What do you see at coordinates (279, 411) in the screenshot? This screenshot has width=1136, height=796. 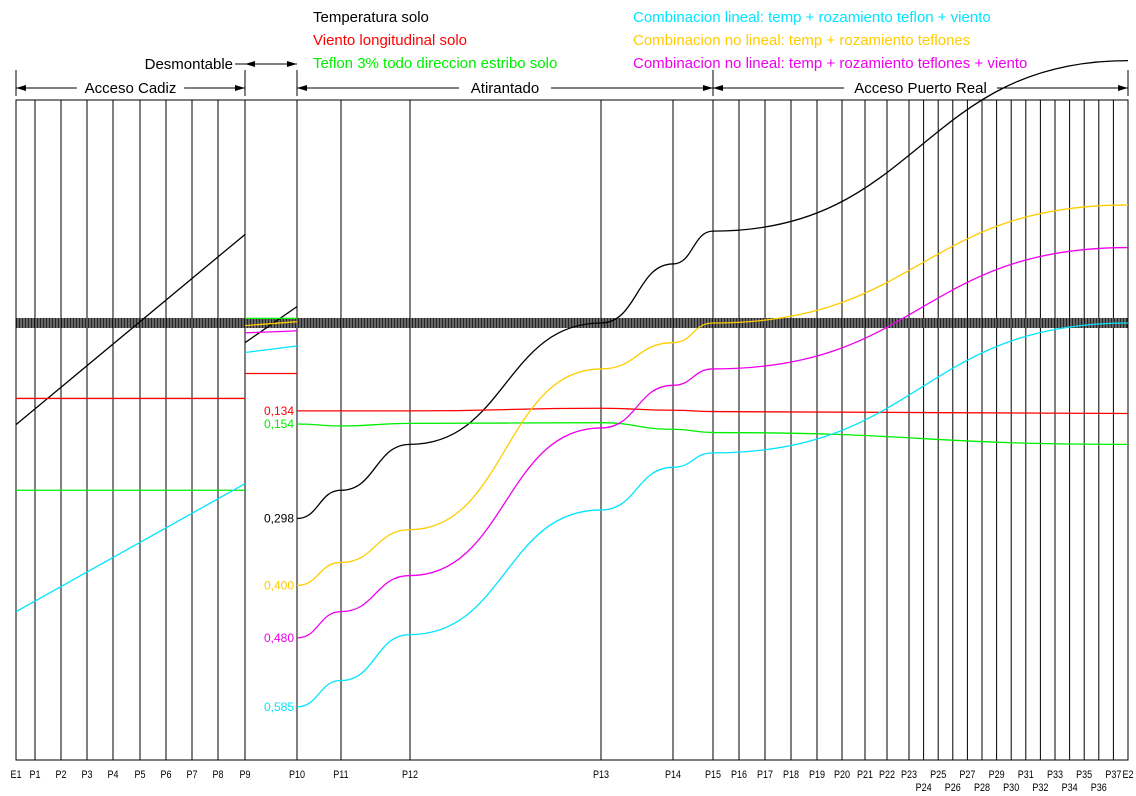 I see `value-label: 0,134` at bounding box center [279, 411].